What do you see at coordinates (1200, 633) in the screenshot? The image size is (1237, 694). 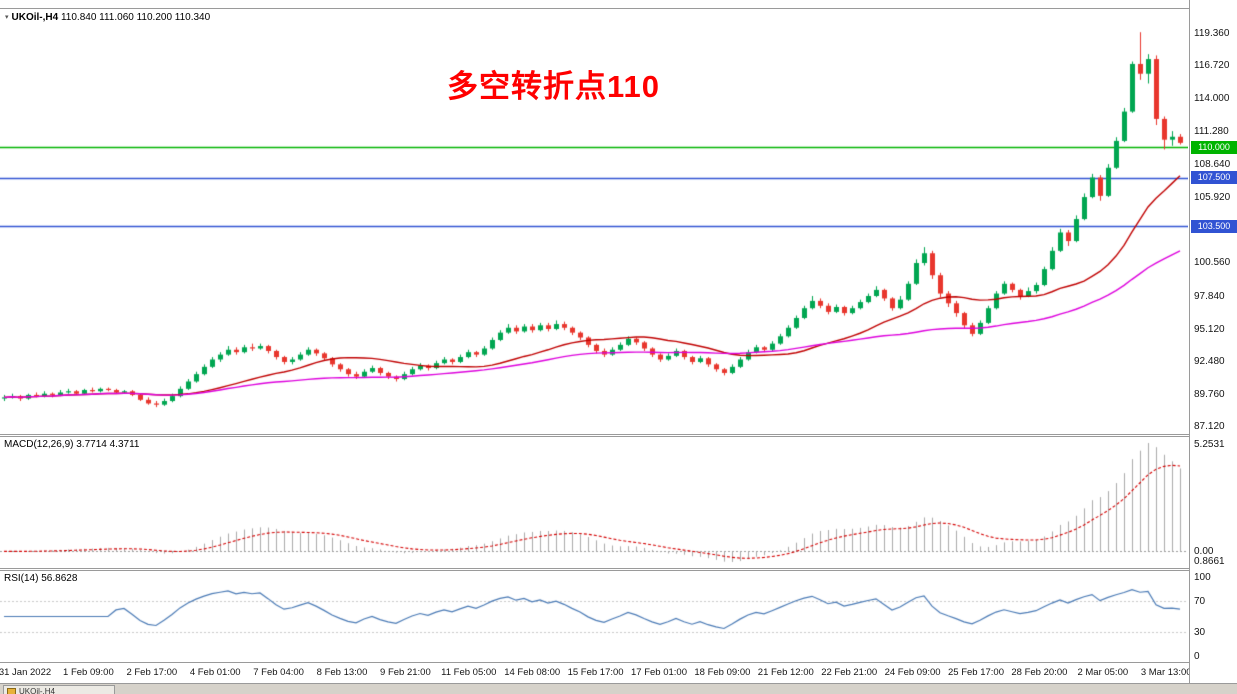 I see `rsi-scale-label: 30` at bounding box center [1200, 633].